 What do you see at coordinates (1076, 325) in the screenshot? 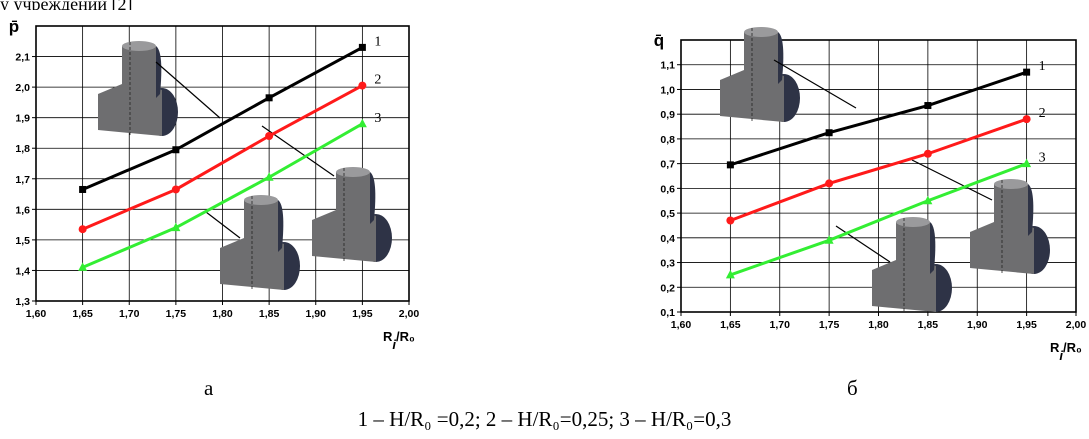
I see `b-xtick-label: 2,00` at bounding box center [1076, 325].